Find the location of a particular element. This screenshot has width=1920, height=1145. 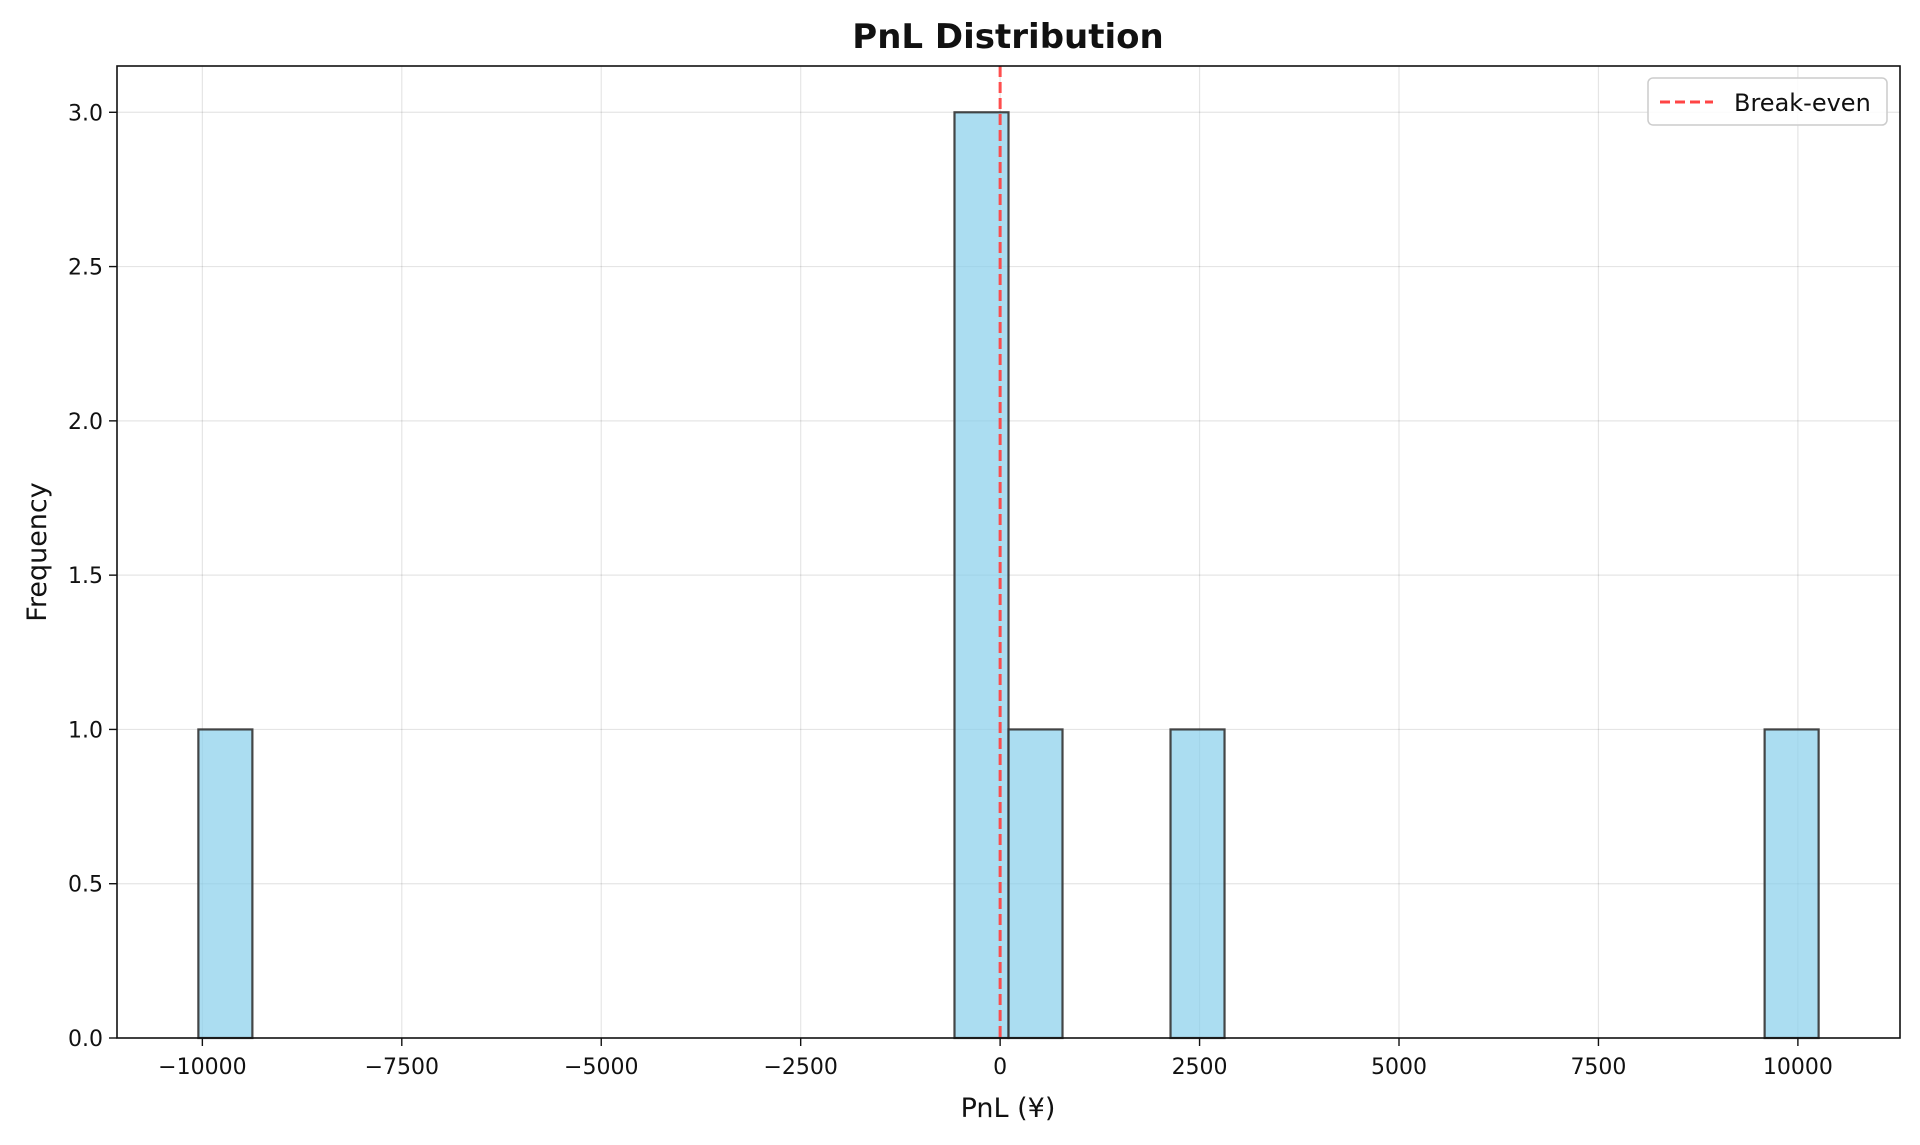

legend: Break-even is located at coordinates (1767, 101).